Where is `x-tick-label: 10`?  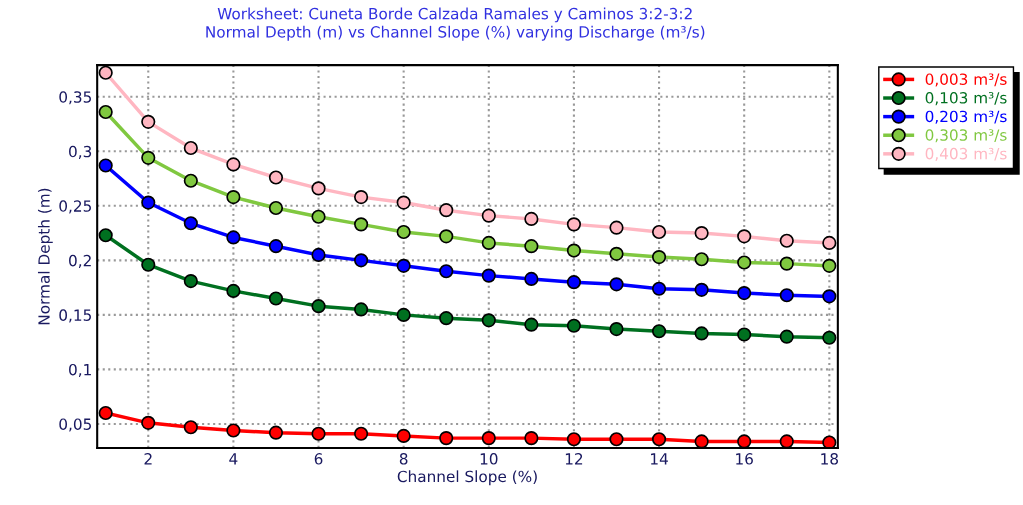
x-tick-label: 10 is located at coordinates (489, 459).